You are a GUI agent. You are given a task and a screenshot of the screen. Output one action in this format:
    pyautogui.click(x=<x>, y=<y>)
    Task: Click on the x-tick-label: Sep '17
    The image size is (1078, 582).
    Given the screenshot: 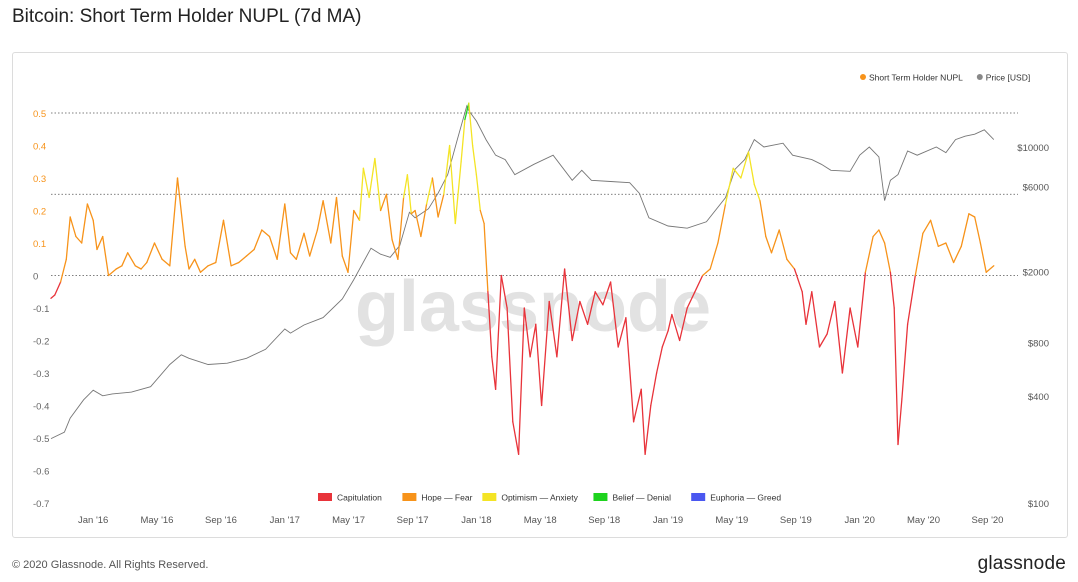 What is the action you would take?
    pyautogui.click(x=413, y=520)
    